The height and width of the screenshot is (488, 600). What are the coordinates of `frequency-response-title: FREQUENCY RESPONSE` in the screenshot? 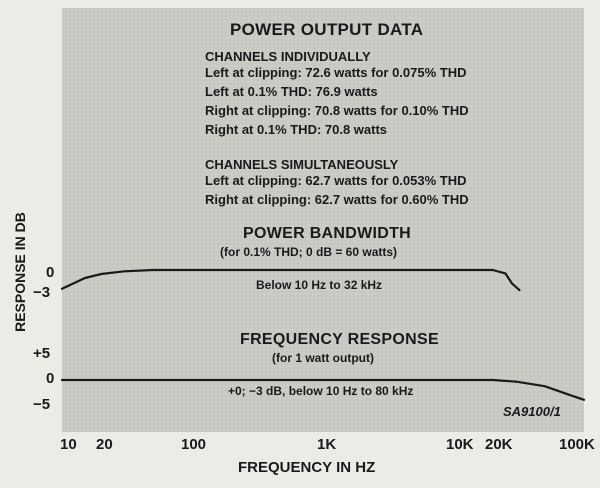 It's located at (339, 339).